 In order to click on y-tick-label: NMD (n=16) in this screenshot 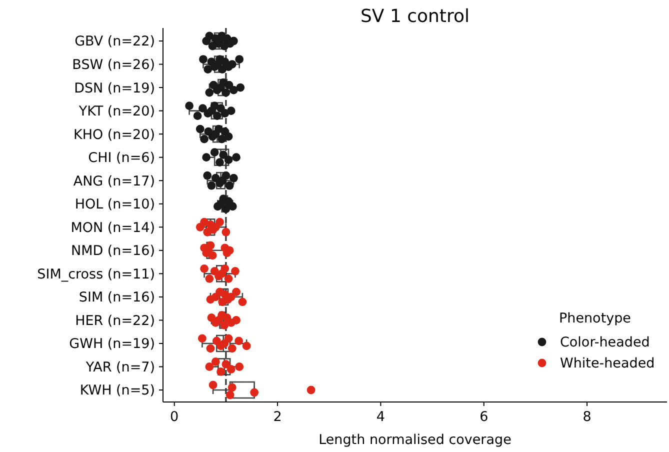, I will do `click(112, 251)`.